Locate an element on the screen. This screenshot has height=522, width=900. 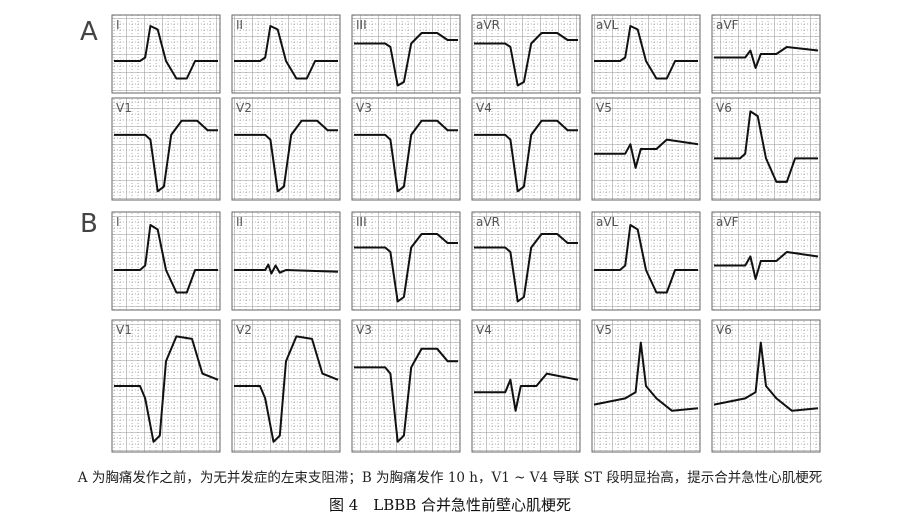
group-label: A is located at coordinates (89, 32).